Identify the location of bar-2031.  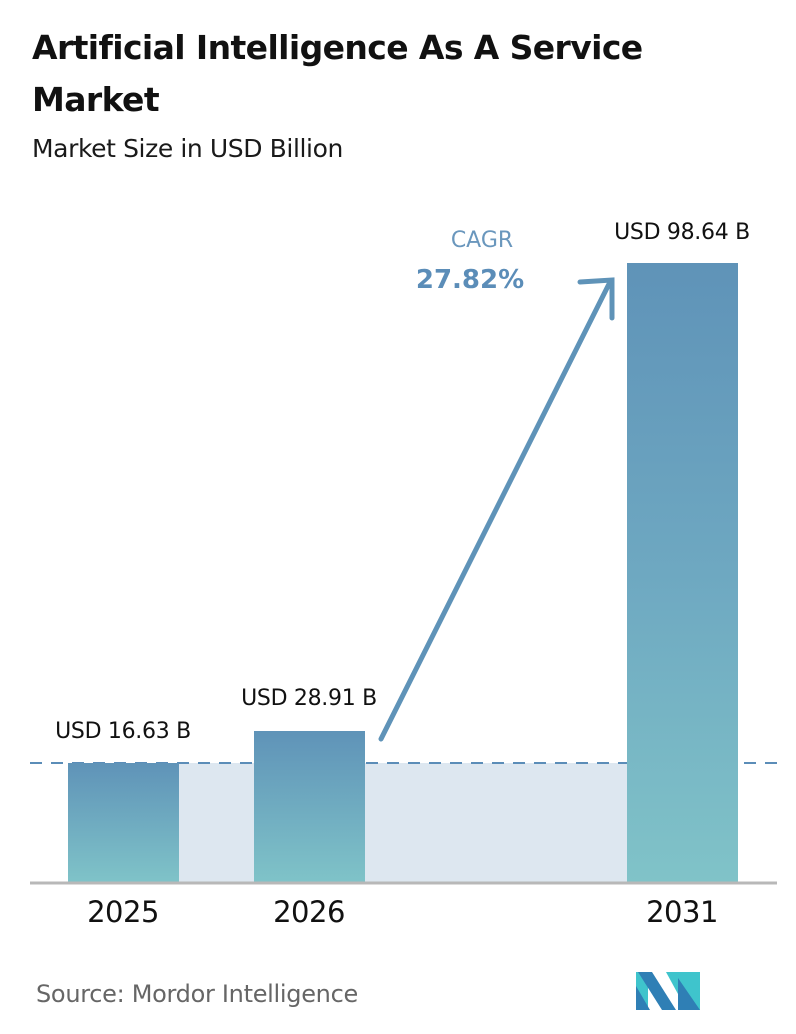
(682, 572).